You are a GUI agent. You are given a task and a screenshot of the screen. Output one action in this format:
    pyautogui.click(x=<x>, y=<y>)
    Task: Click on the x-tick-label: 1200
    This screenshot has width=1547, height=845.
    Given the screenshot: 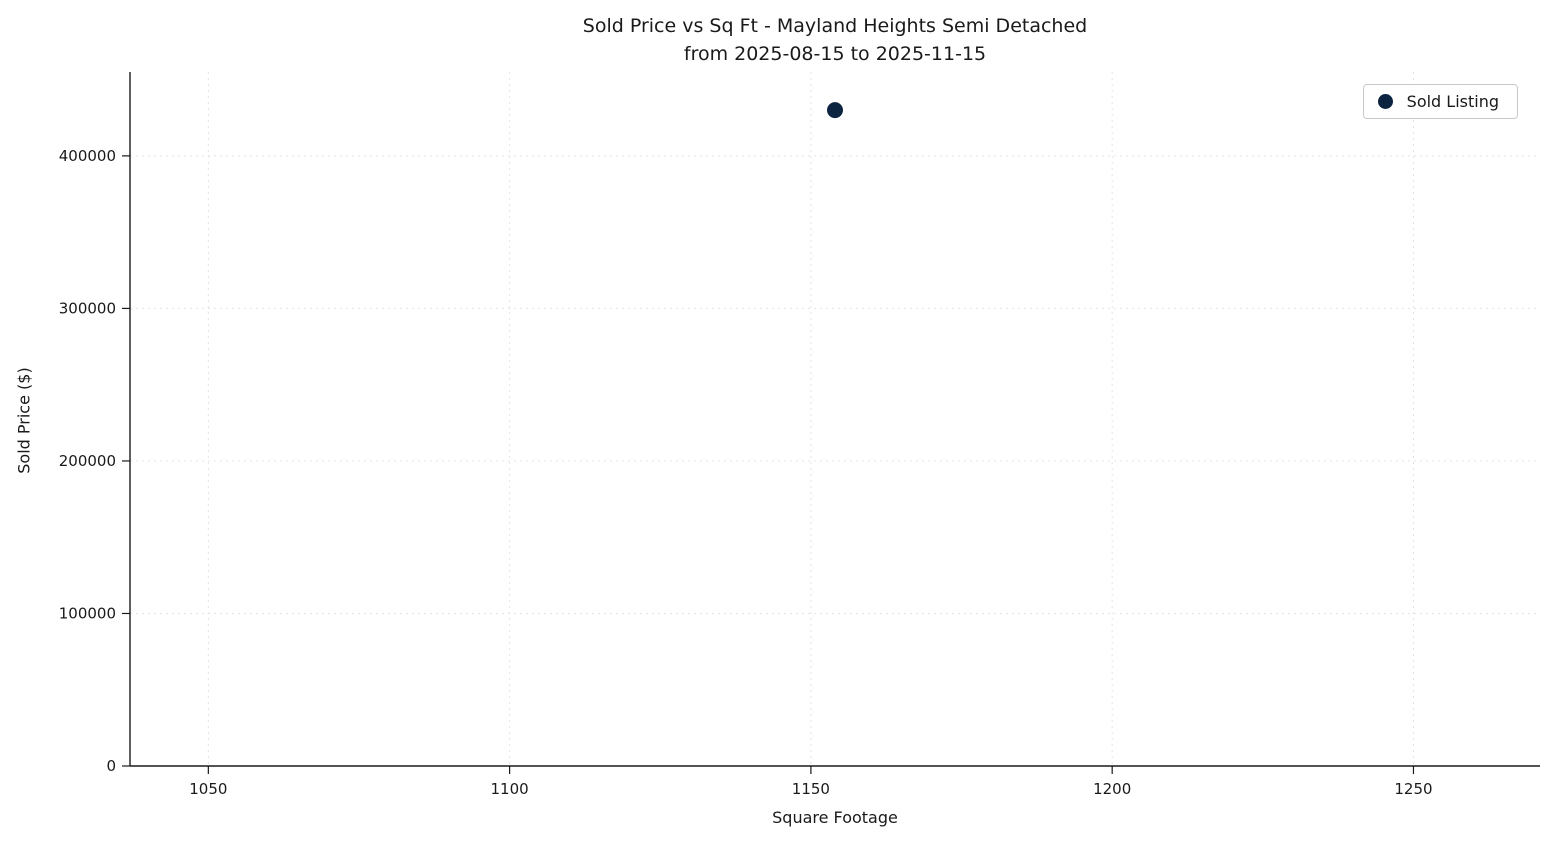 What is the action you would take?
    pyautogui.click(x=1112, y=789)
    